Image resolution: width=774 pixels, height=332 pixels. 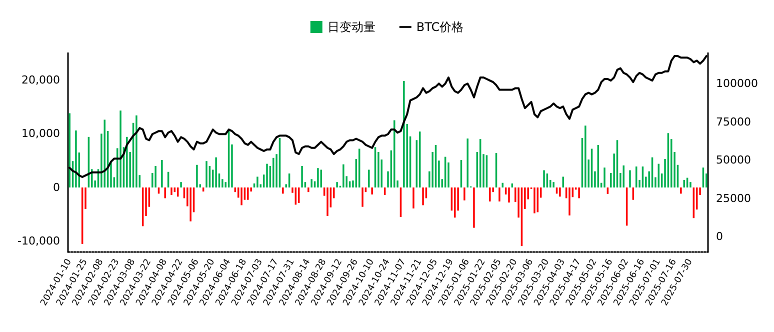 I want to click on y-tick-label: -10,000, so click(x=39, y=241).